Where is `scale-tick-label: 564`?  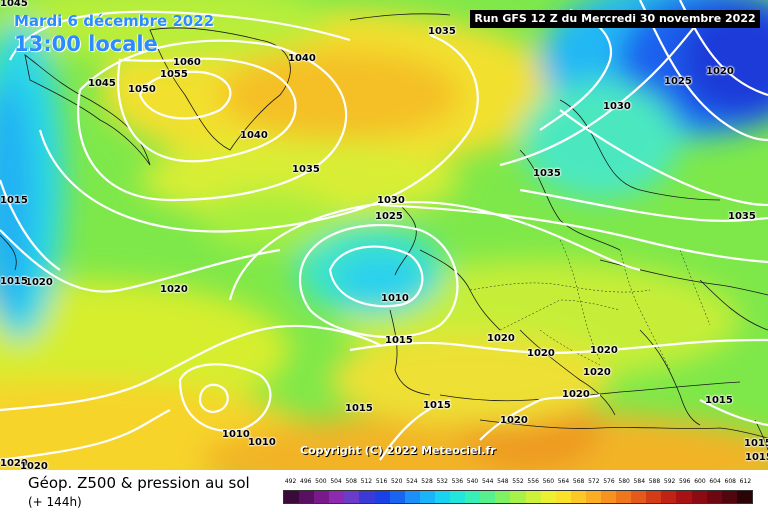 scale-tick-label: 564 is located at coordinates (563, 481).